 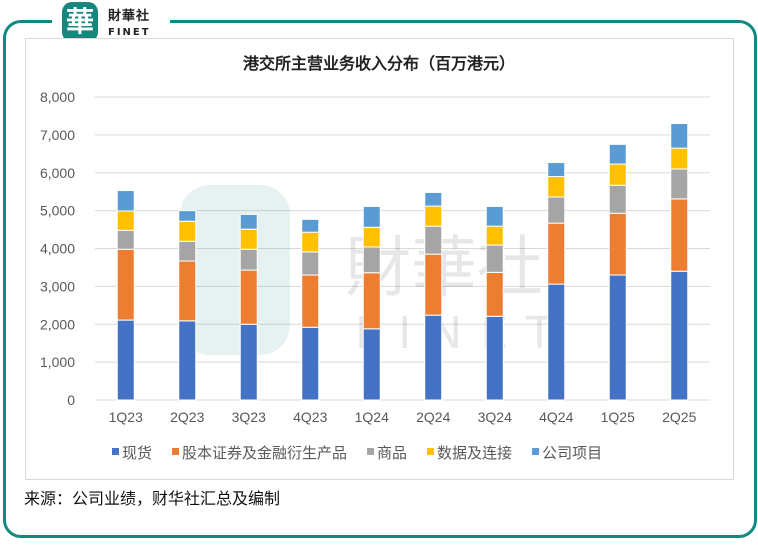 I want to click on x-tick-label: 2Q25, so click(x=679, y=417).